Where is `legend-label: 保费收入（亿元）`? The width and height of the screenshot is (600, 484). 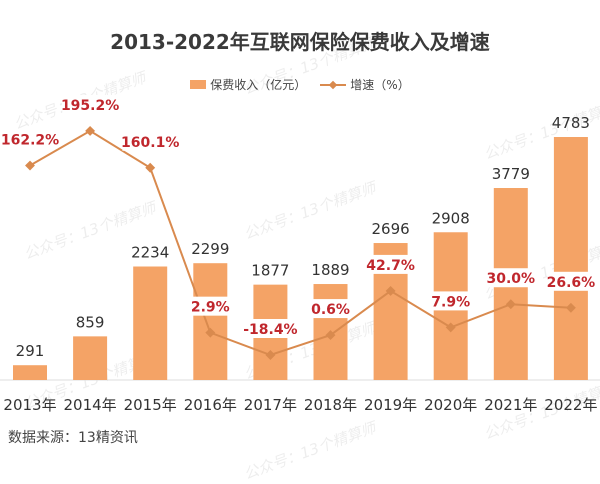
legend-label: 保费收入（亿元） is located at coordinates (258, 85).